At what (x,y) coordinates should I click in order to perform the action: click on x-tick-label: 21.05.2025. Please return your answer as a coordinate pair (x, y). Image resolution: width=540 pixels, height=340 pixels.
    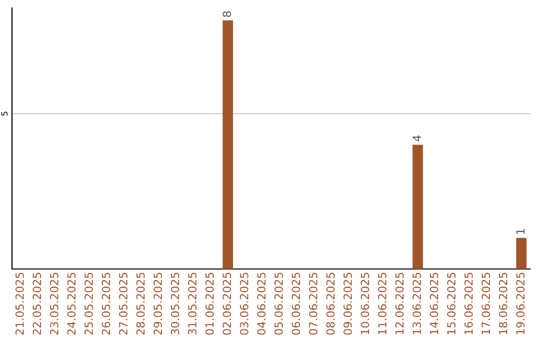
    Looking at the image, I should click on (19, 303).